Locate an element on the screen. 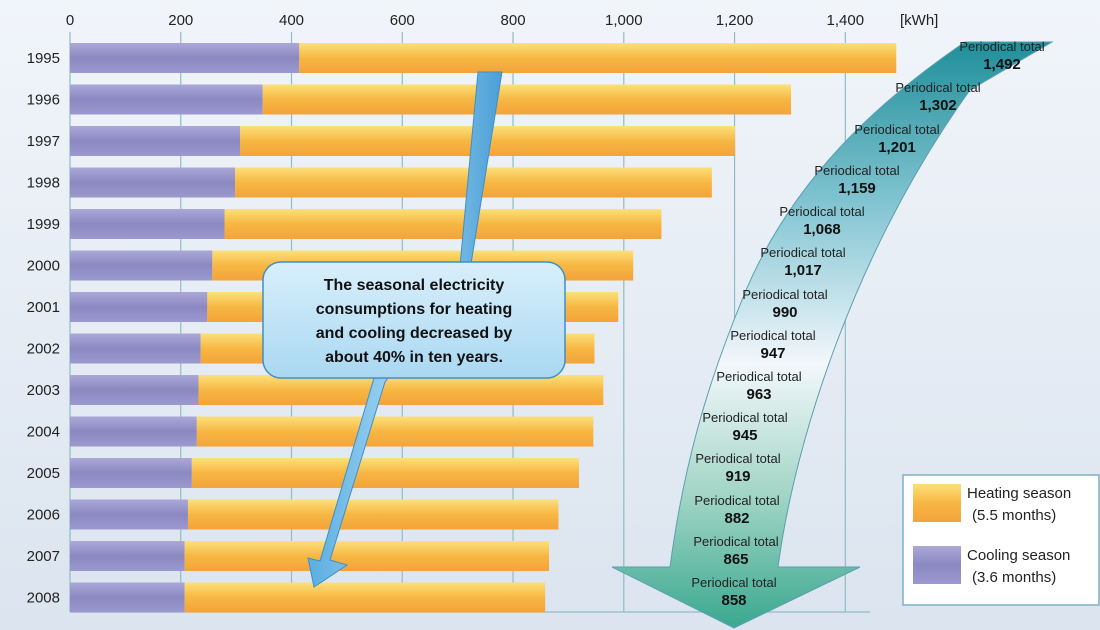  year-label: 2008 is located at coordinates (43, 598).